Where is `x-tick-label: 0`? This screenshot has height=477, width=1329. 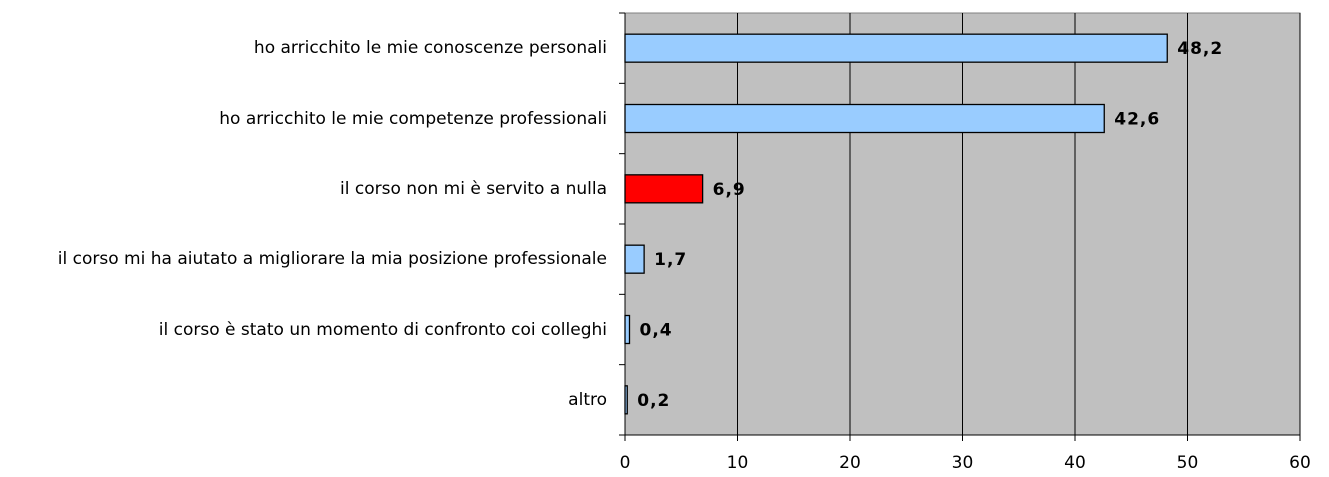
x-tick-label: 0 is located at coordinates (625, 463).